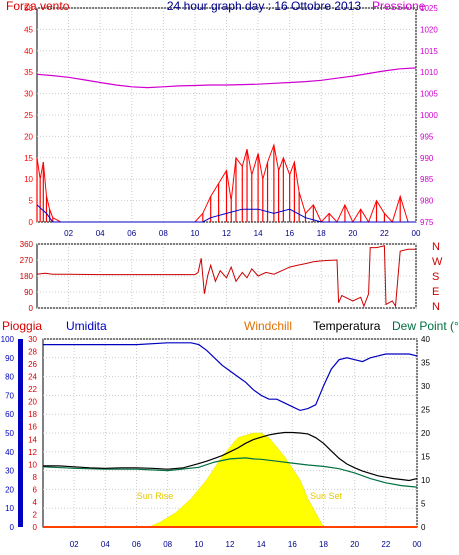 This screenshot has height=555, width=459. Describe the element at coordinates (268, 326) in the screenshot. I see `legend-windchill: Windchill` at that location.